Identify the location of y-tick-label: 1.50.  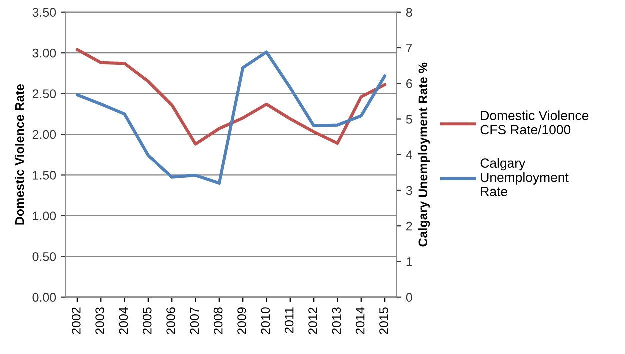
(44, 175).